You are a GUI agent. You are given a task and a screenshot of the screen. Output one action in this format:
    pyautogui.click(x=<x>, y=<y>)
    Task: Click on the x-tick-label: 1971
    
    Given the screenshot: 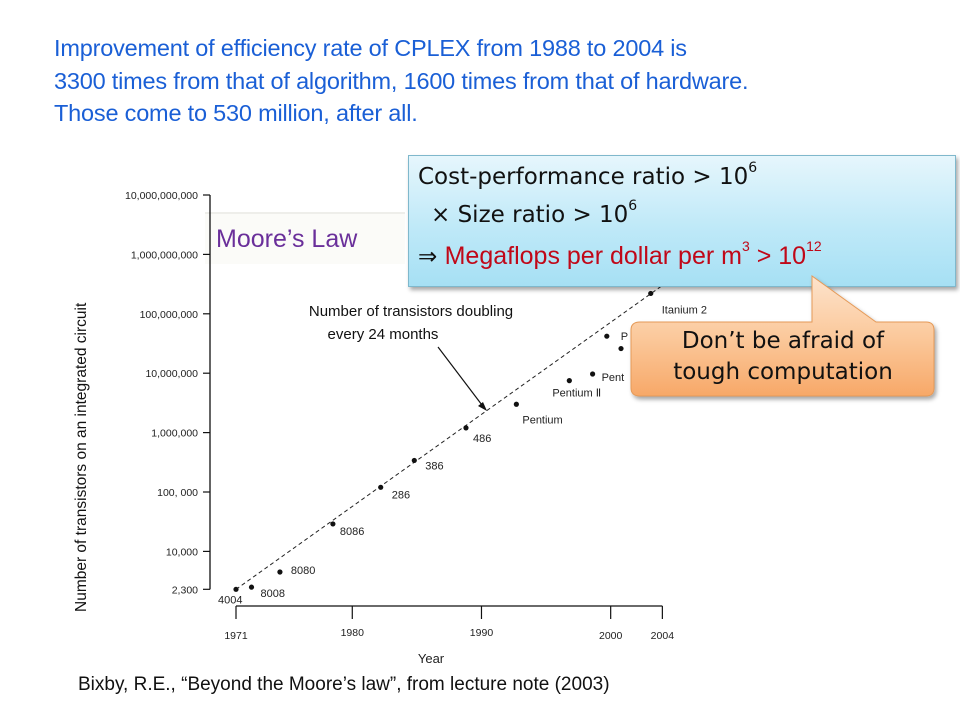 What is the action you would take?
    pyautogui.click(x=236, y=636)
    